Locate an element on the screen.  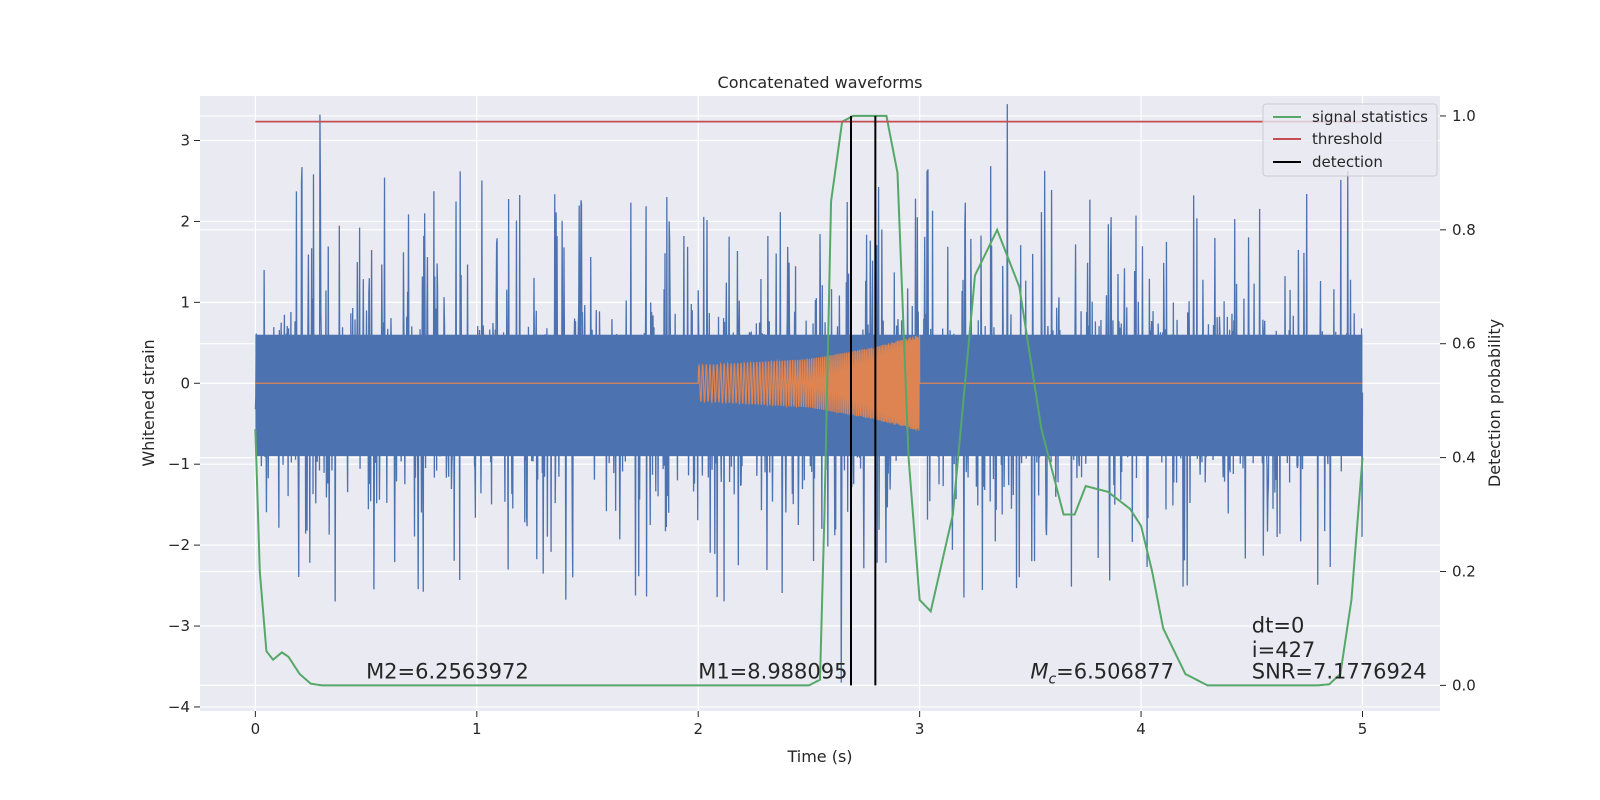
y-tick-label: 3 is located at coordinates (185, 141).